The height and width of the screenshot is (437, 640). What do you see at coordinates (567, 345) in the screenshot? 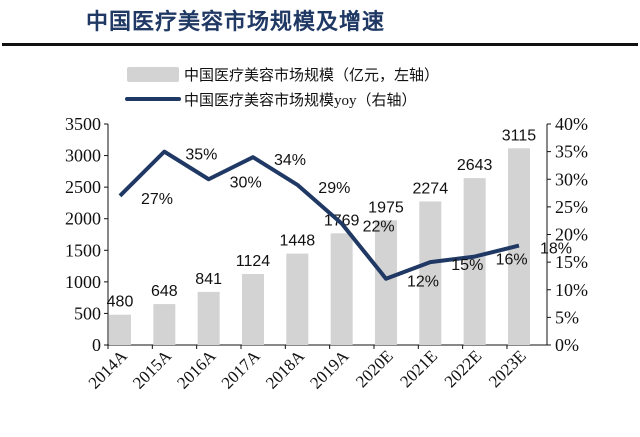
I see `right-tick-label: 0%` at bounding box center [567, 345].